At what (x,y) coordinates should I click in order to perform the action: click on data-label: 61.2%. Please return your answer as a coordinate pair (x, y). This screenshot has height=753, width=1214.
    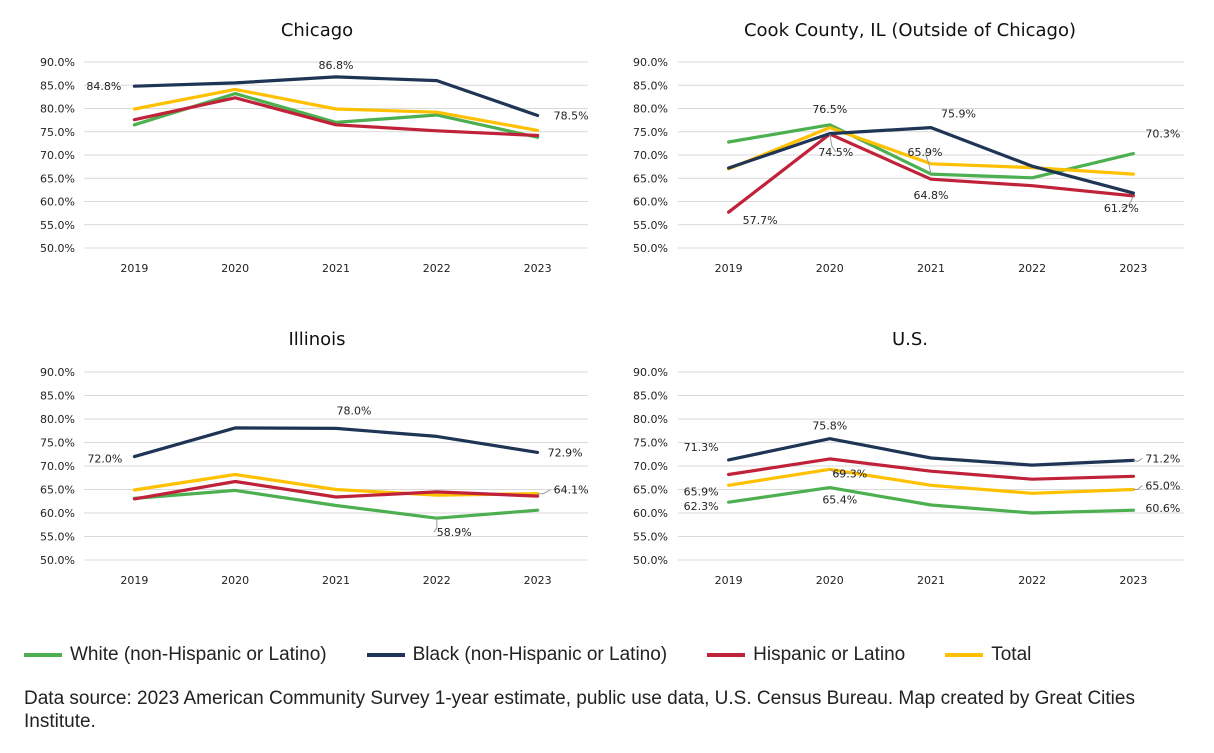
    Looking at the image, I should click on (1121, 208).